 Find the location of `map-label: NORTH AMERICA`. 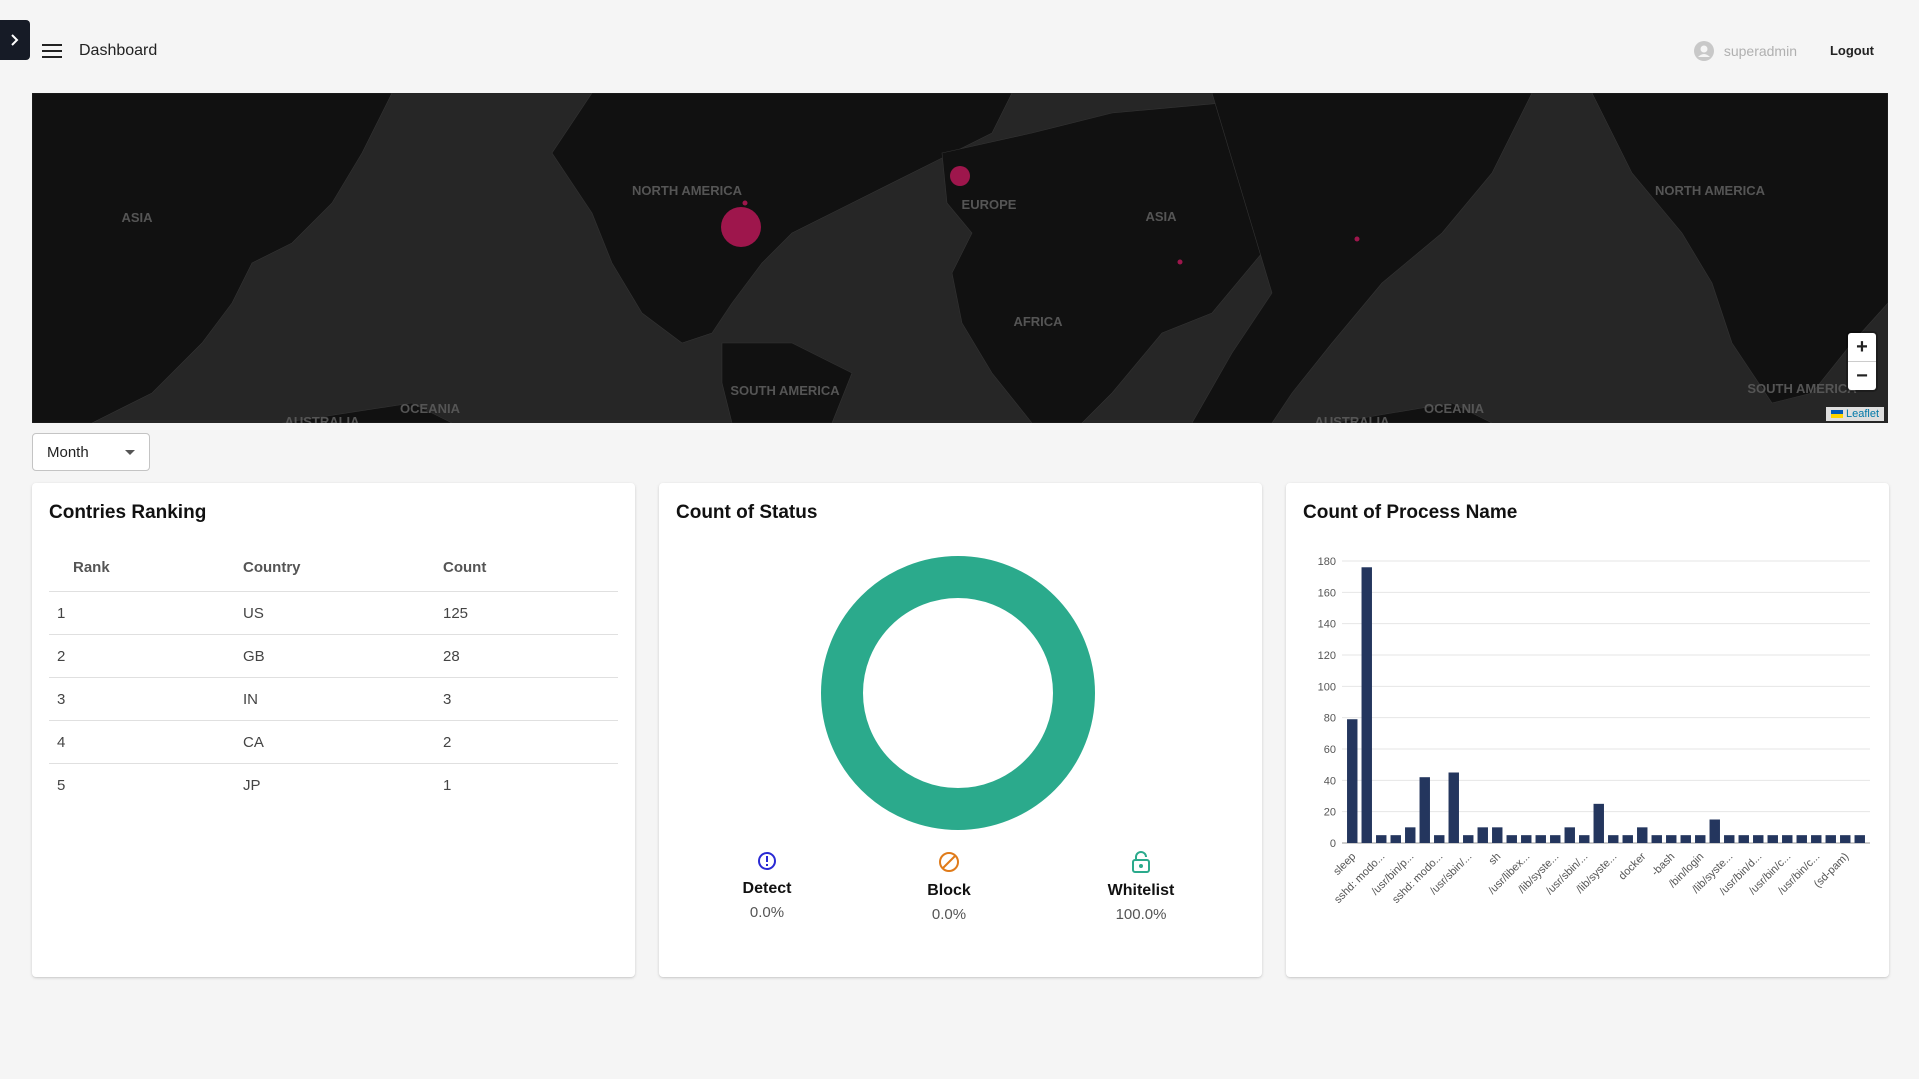

map-label: NORTH AMERICA is located at coordinates (1710, 190).